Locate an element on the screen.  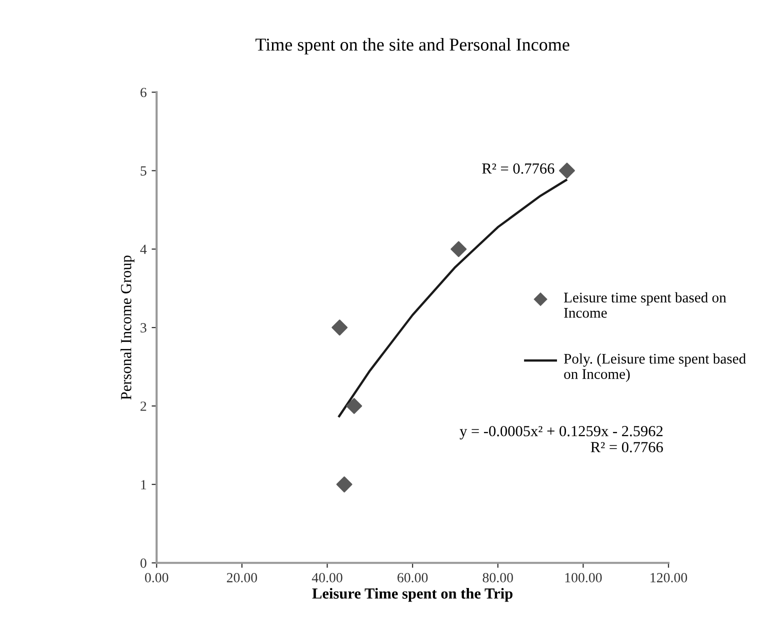
x-tick-label: 20.00 is located at coordinates (242, 577).